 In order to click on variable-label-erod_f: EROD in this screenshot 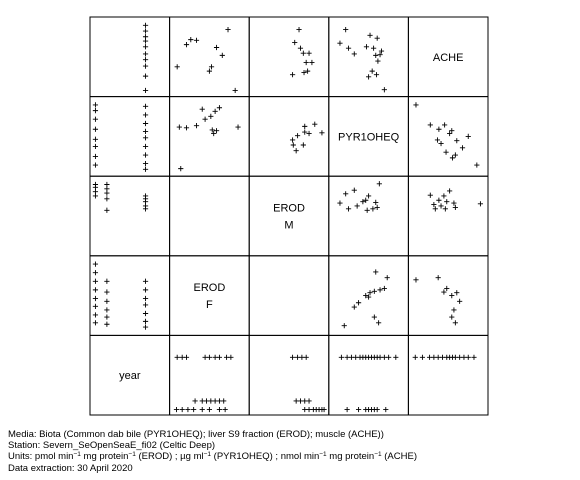, I will do `click(210, 288)`.